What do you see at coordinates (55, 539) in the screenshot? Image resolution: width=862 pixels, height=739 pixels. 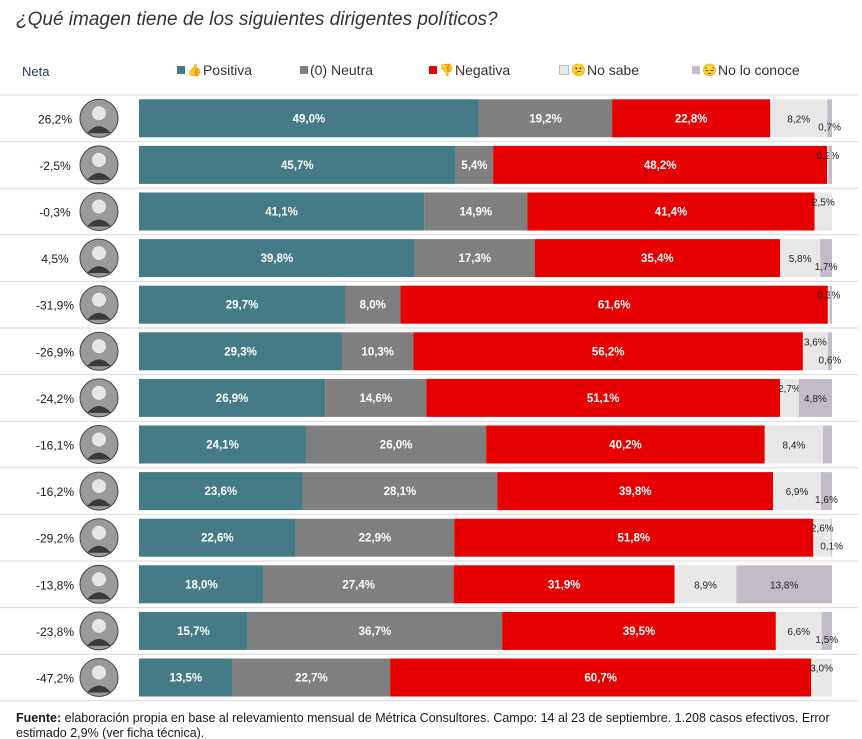 I see `neta-value: -29,2%` at bounding box center [55, 539].